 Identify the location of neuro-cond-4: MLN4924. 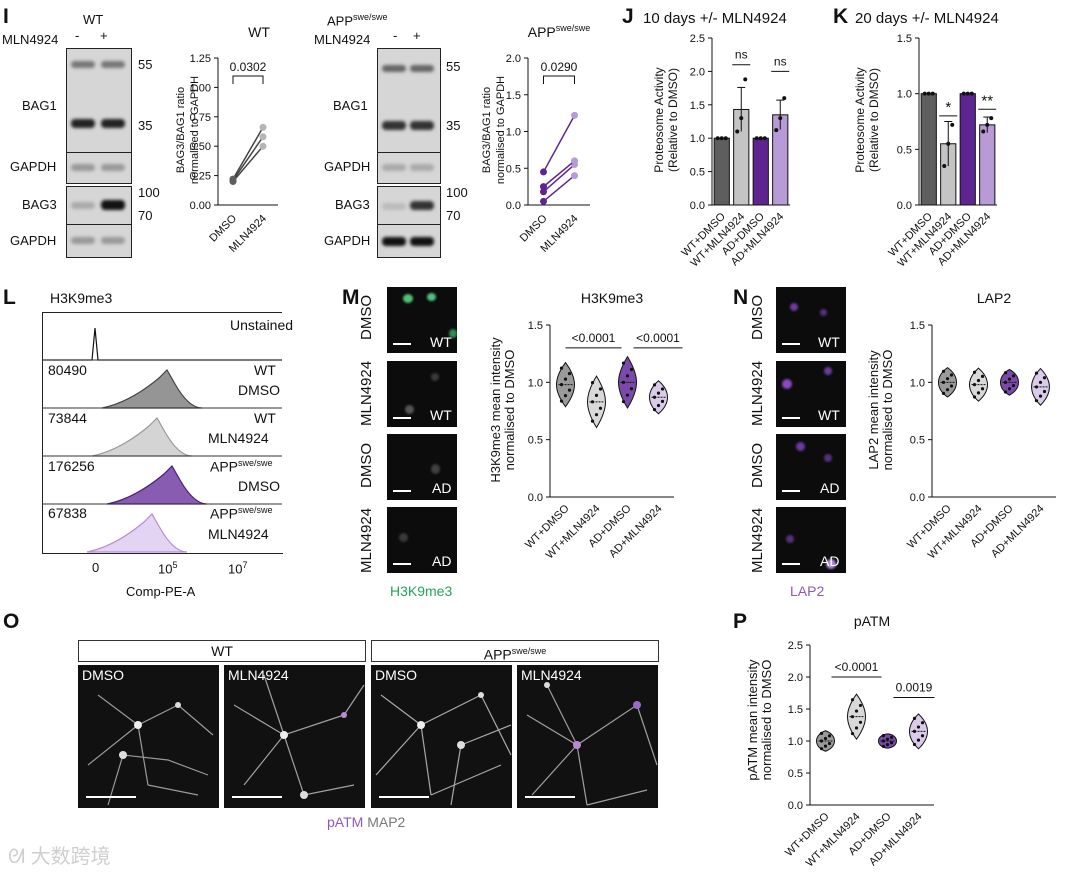
(551, 675).